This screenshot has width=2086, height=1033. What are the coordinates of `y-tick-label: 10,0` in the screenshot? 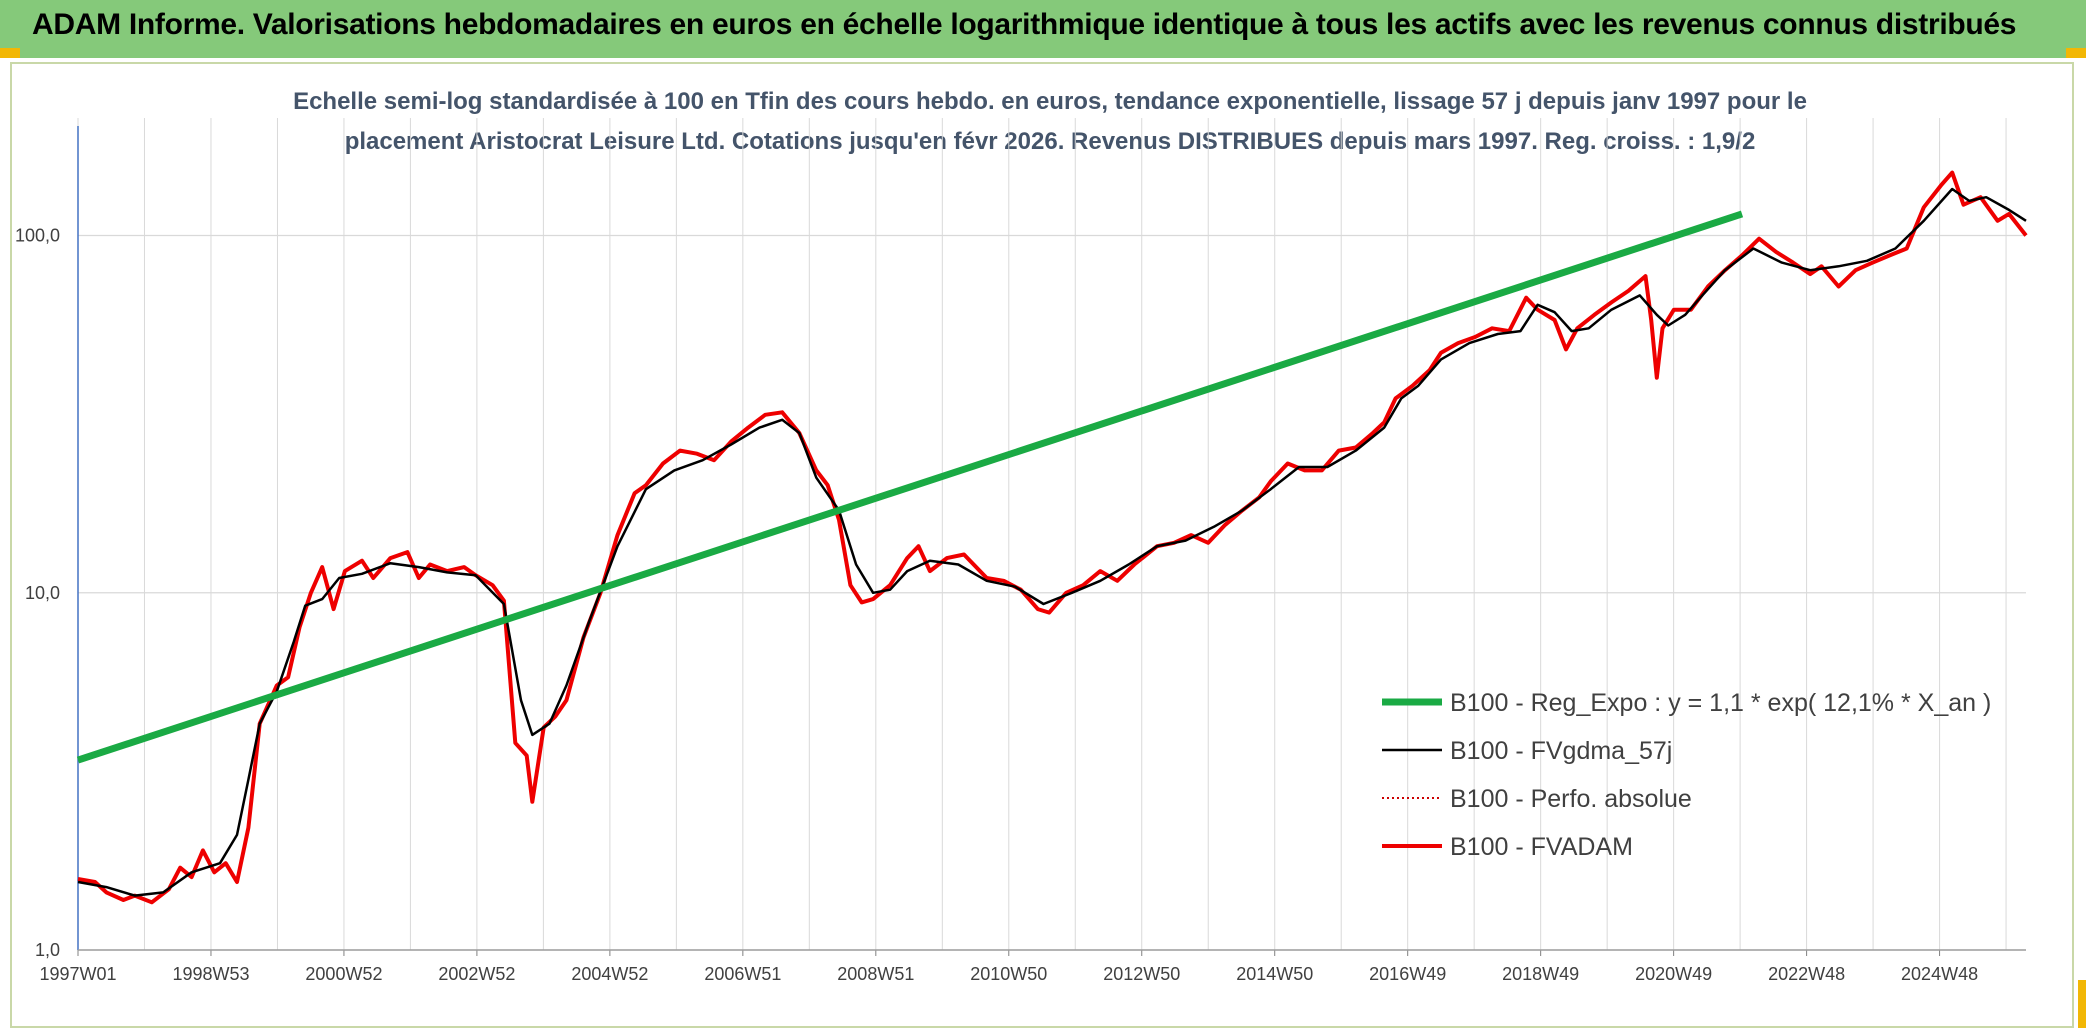 It's located at (42, 593).